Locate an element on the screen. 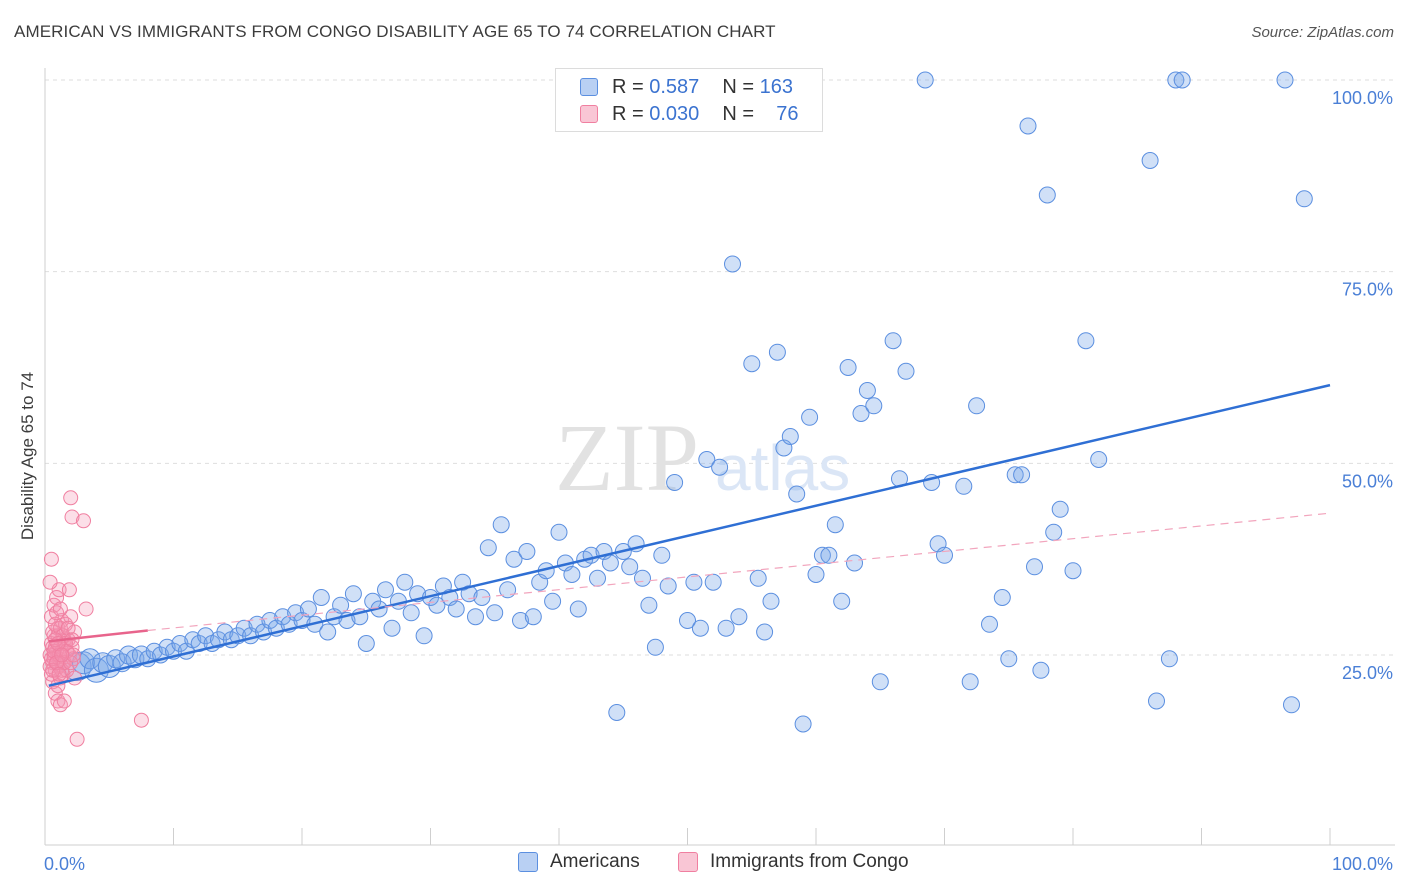 This screenshot has width=1406, height=892. congo-trend-line is located at coordinates (98, 636).